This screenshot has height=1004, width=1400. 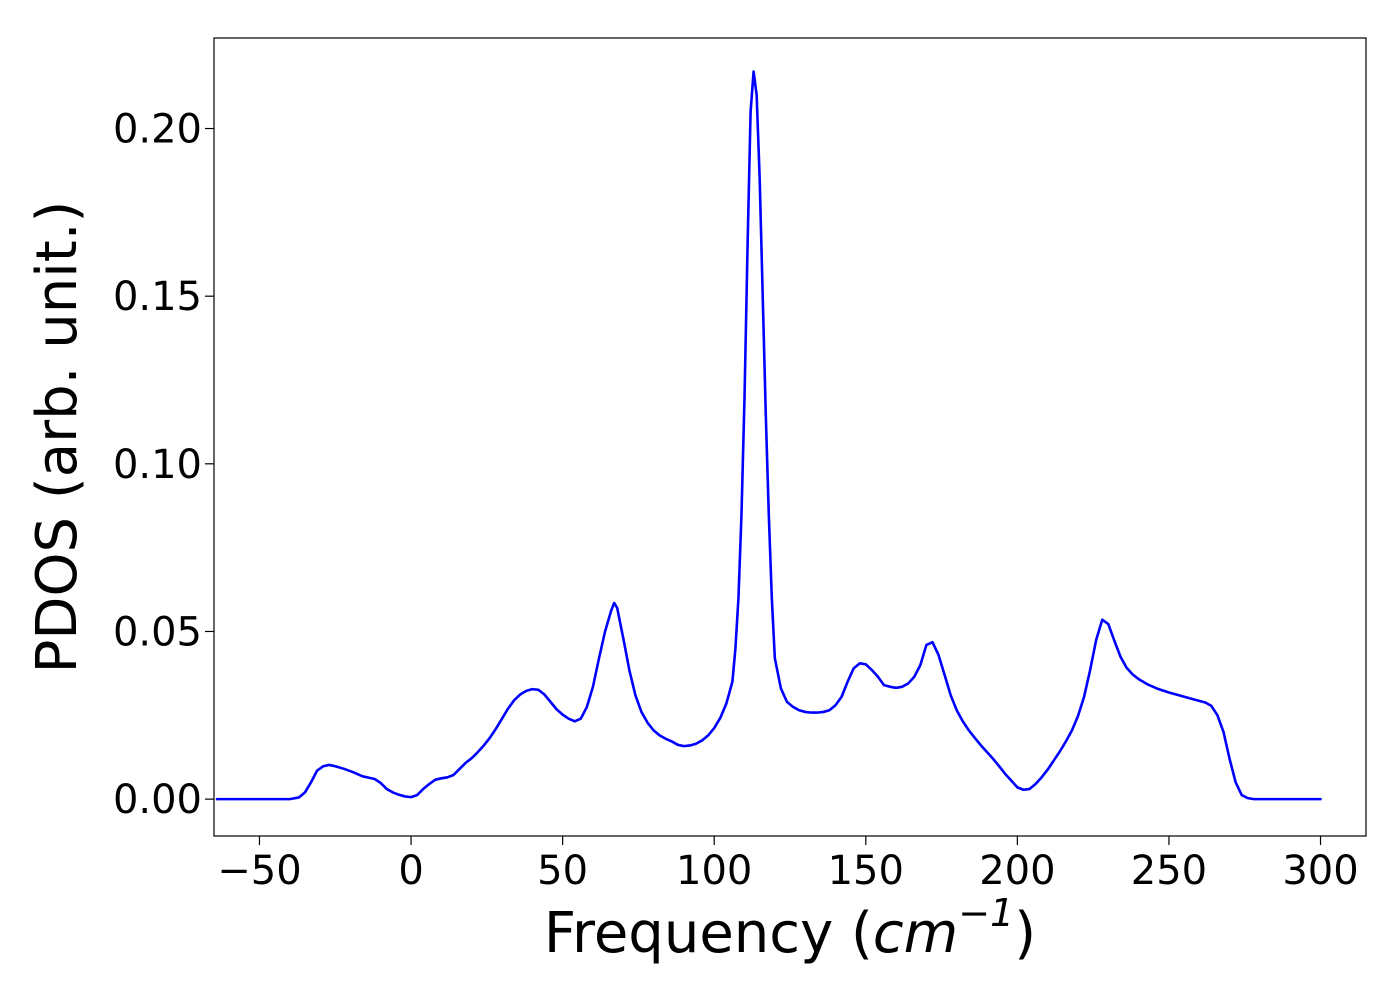 I want to click on x-axis-label: Frequency (cm−1), so click(x=790, y=928).